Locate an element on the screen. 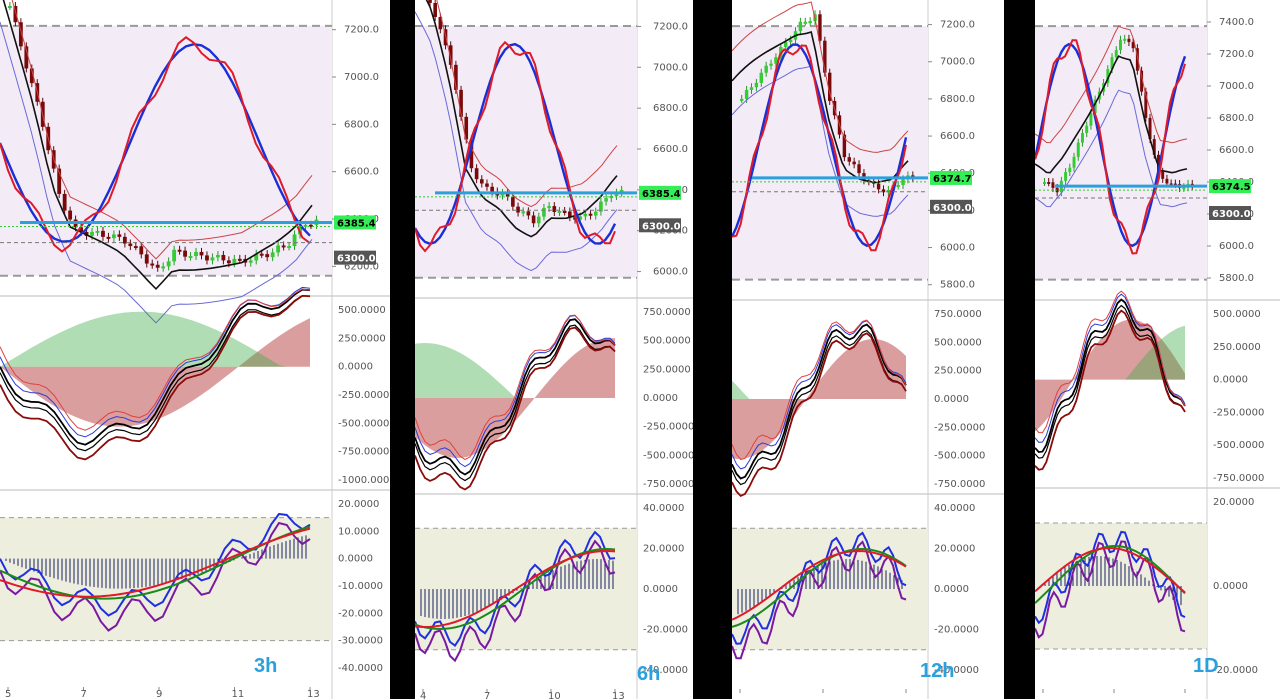 The height and width of the screenshot is (699, 1280). current-price-box is located at coordinates (951, 177).